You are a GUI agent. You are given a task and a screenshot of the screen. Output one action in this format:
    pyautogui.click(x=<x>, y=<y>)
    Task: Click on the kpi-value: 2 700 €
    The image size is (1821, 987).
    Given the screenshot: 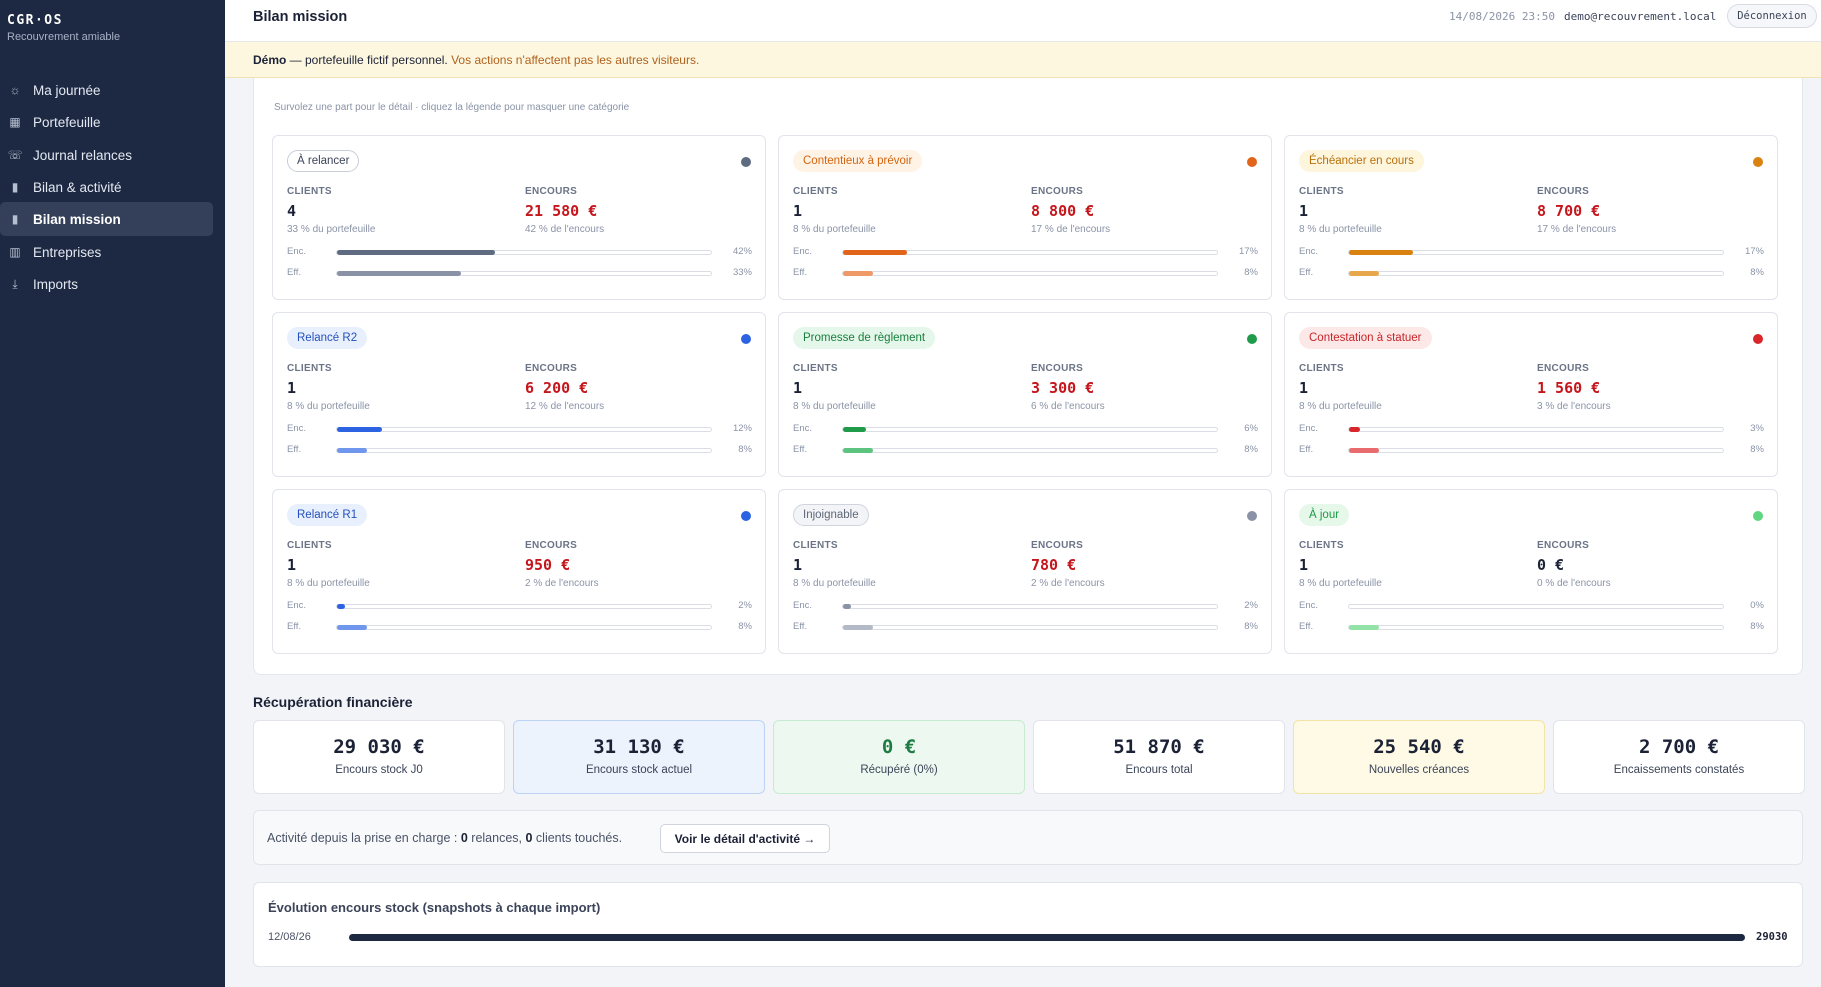 What is the action you would take?
    pyautogui.click(x=1679, y=747)
    